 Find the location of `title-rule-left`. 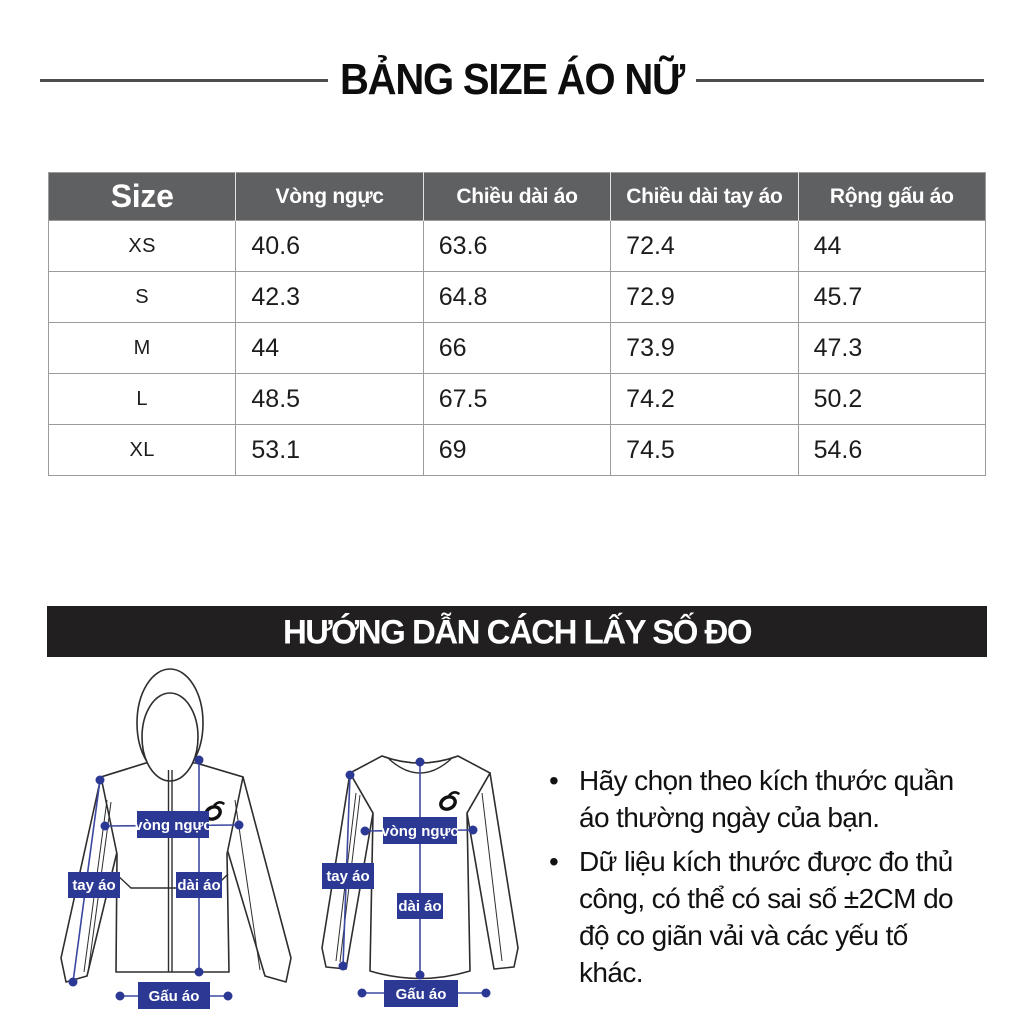

title-rule-left is located at coordinates (183, 80).